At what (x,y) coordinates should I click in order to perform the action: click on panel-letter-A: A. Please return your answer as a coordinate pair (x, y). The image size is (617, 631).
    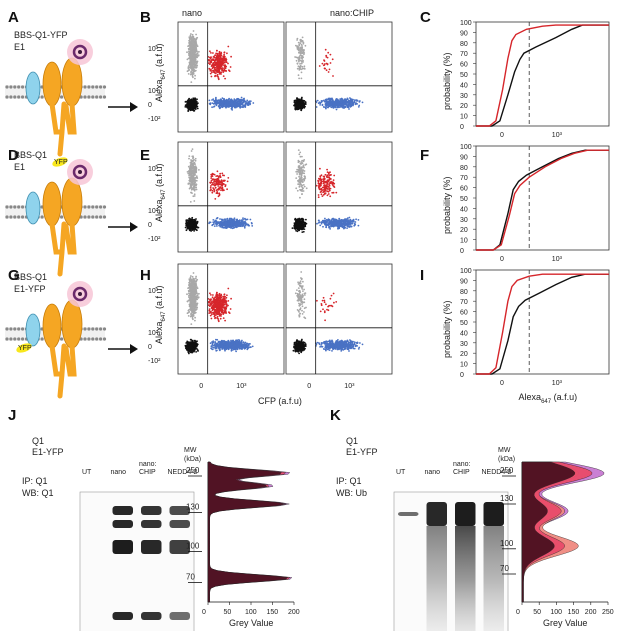
    Looking at the image, I should click on (13, 17).